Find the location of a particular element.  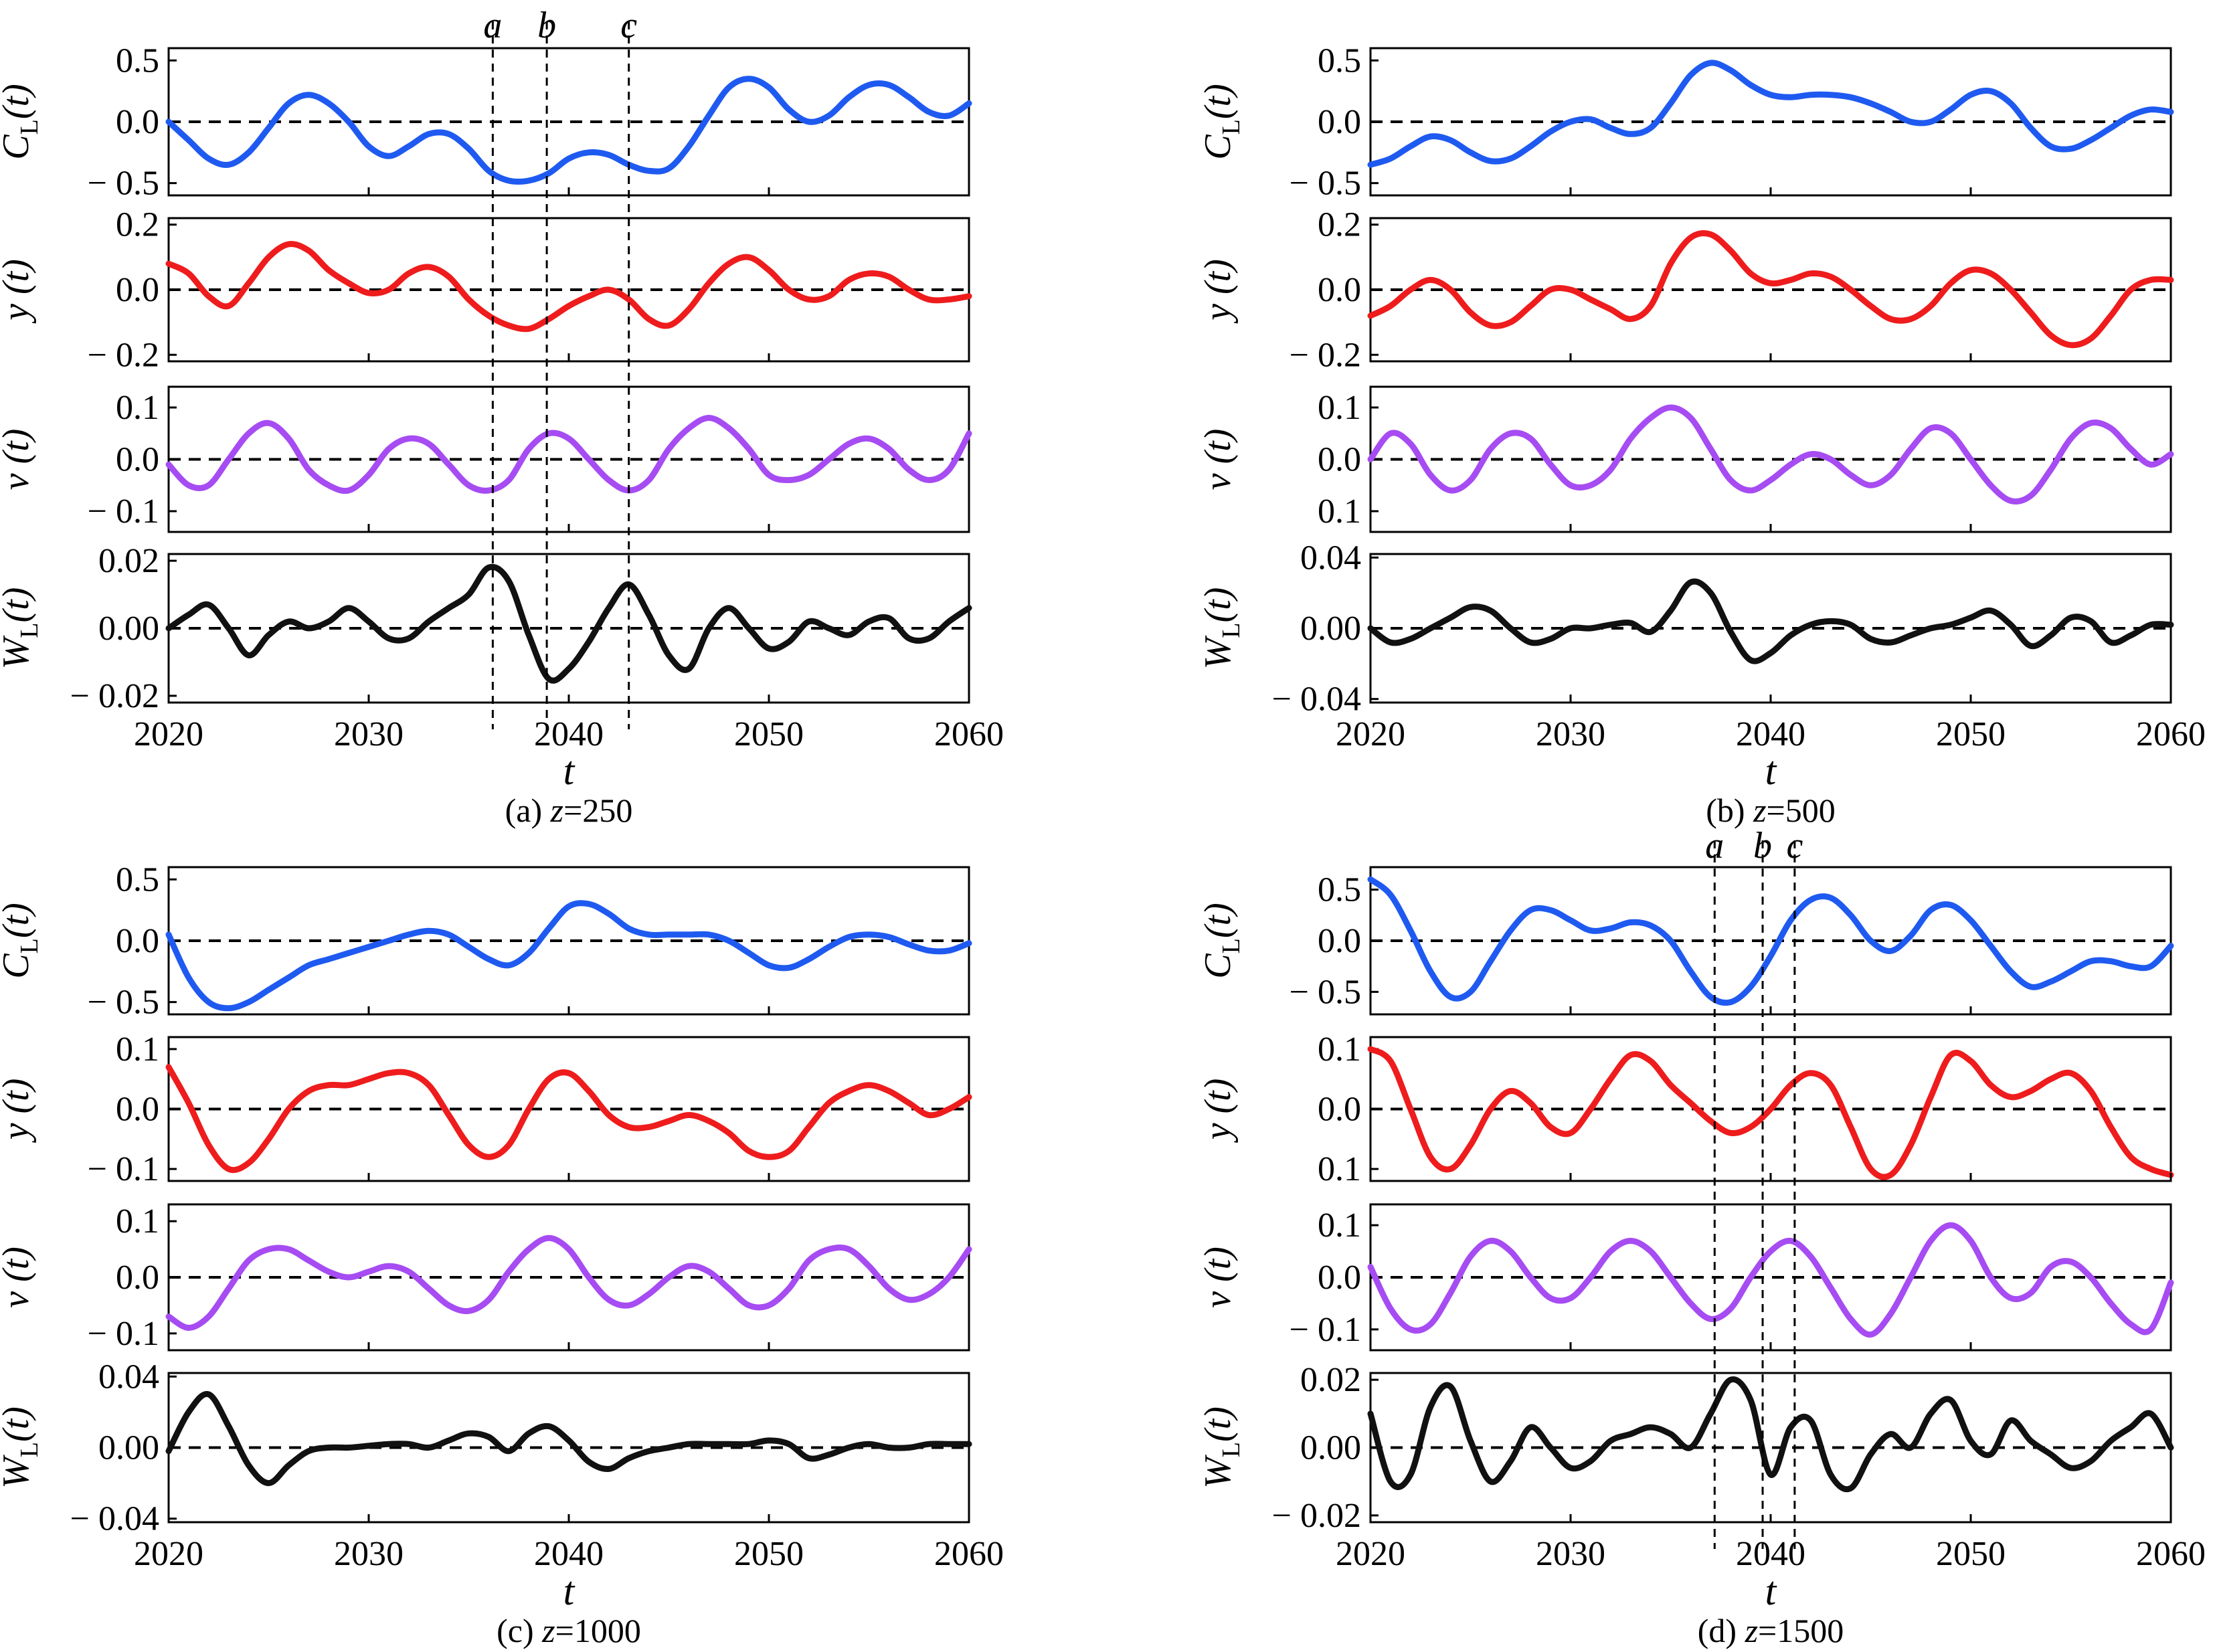

caption-value: =250 is located at coordinates (597, 810).